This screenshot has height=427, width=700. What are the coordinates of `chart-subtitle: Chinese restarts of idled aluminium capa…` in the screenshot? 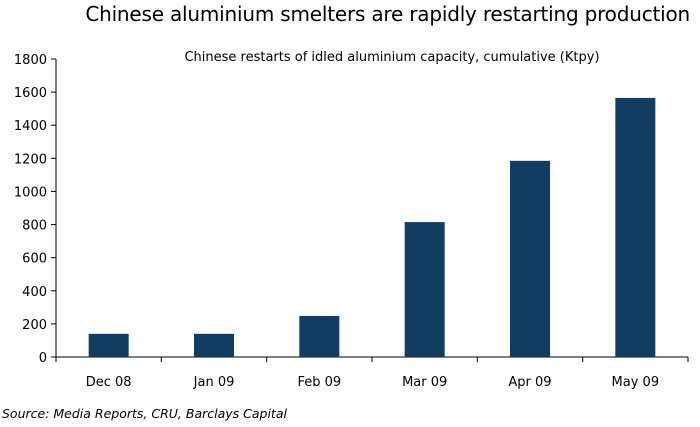 It's located at (391, 57).